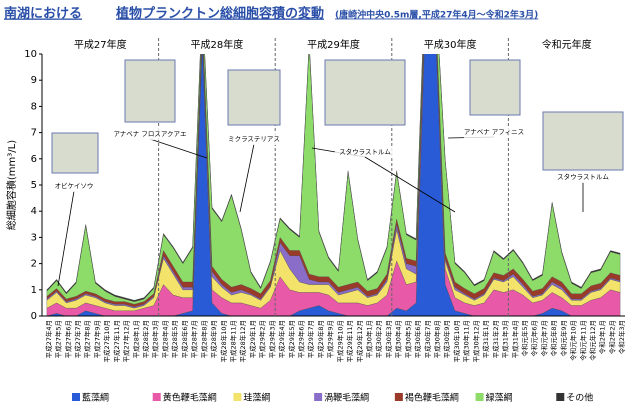 The height and width of the screenshot is (410, 630). What do you see at coordinates (217, 44) in the screenshot?
I see `year-label: 平成28年度` at bounding box center [217, 44].